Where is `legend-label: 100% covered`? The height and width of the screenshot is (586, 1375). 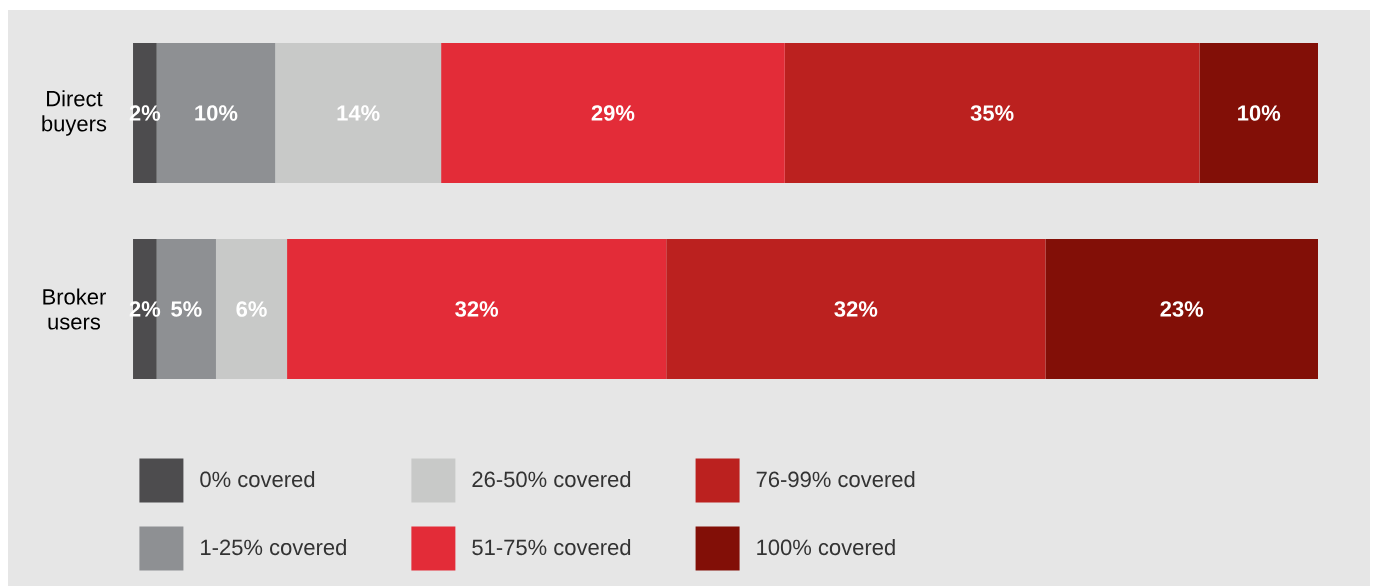
legend-label: 100% covered is located at coordinates (826, 547).